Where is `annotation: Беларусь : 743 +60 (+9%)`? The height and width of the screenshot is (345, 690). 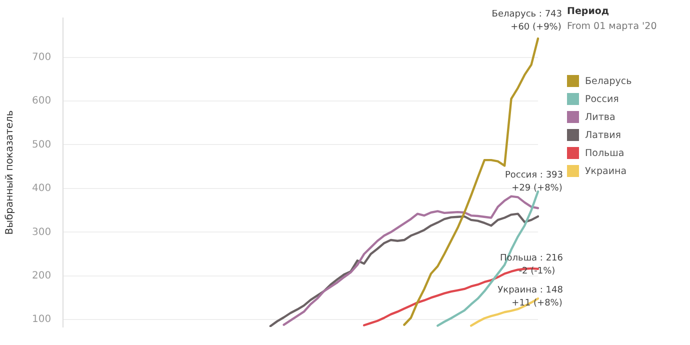
annotation: Беларусь : 743 +60 (+9%) is located at coordinates (527, 20).